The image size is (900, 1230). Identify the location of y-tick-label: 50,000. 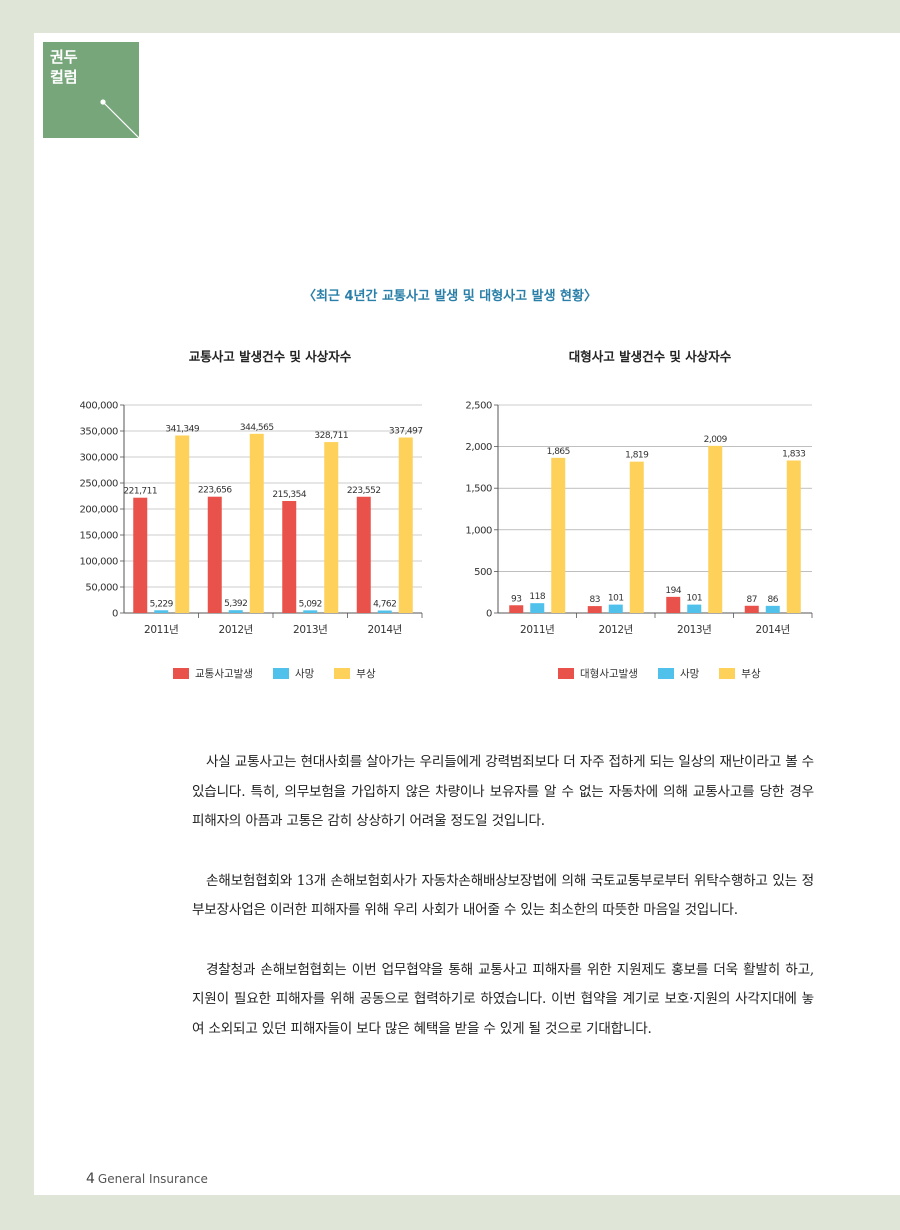
(101, 588).